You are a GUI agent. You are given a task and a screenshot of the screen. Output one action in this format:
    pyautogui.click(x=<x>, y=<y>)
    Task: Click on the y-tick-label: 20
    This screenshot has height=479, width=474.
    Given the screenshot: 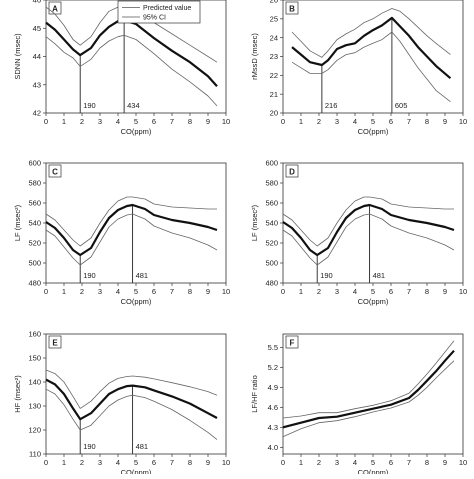 What is the action you would take?
    pyautogui.click(x=274, y=113)
    